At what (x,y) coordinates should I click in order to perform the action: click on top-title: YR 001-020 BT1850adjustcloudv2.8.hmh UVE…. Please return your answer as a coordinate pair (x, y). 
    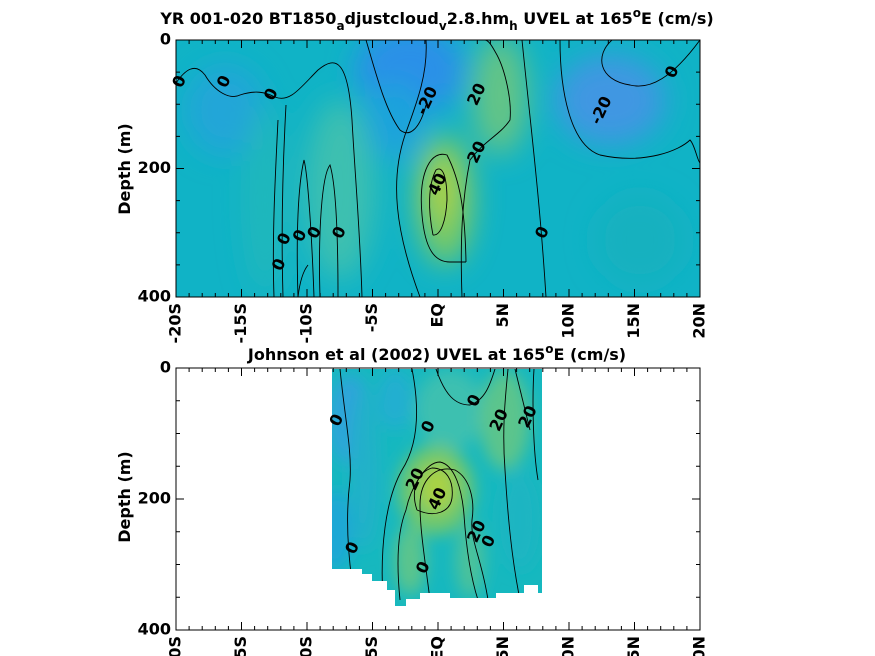
    Looking at the image, I should click on (436, 19).